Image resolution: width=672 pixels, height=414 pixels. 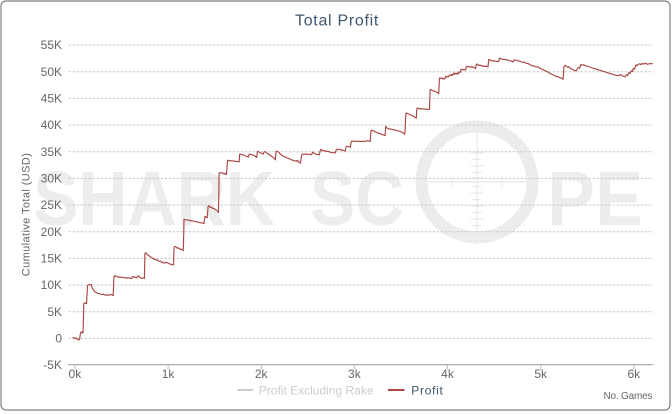 I want to click on svg-text: 0k, so click(x=76, y=374).